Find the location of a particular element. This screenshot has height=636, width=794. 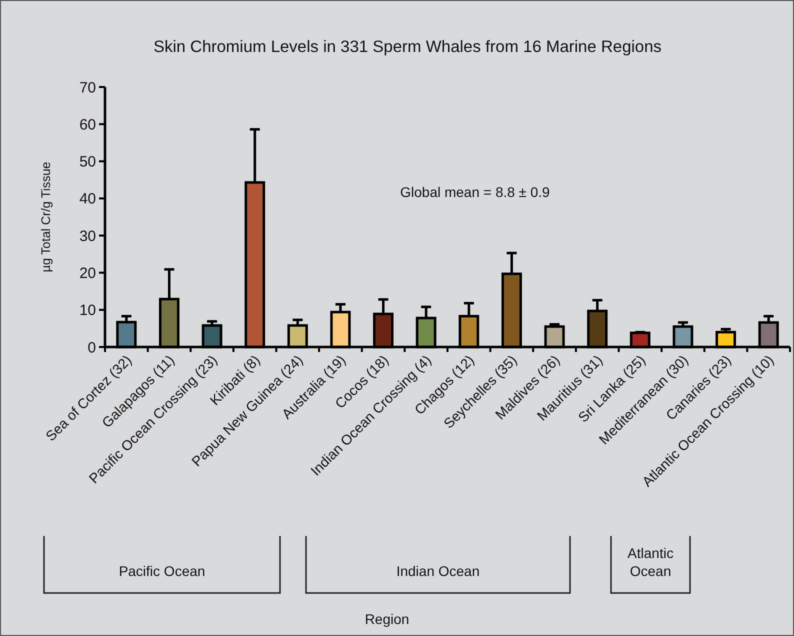

annotation: Global mean = 8.8 ± 0.9 is located at coordinates (475, 192).